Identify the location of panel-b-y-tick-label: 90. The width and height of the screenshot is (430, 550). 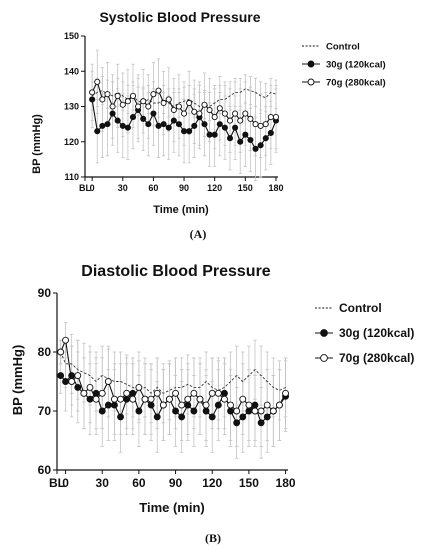
(45, 293).